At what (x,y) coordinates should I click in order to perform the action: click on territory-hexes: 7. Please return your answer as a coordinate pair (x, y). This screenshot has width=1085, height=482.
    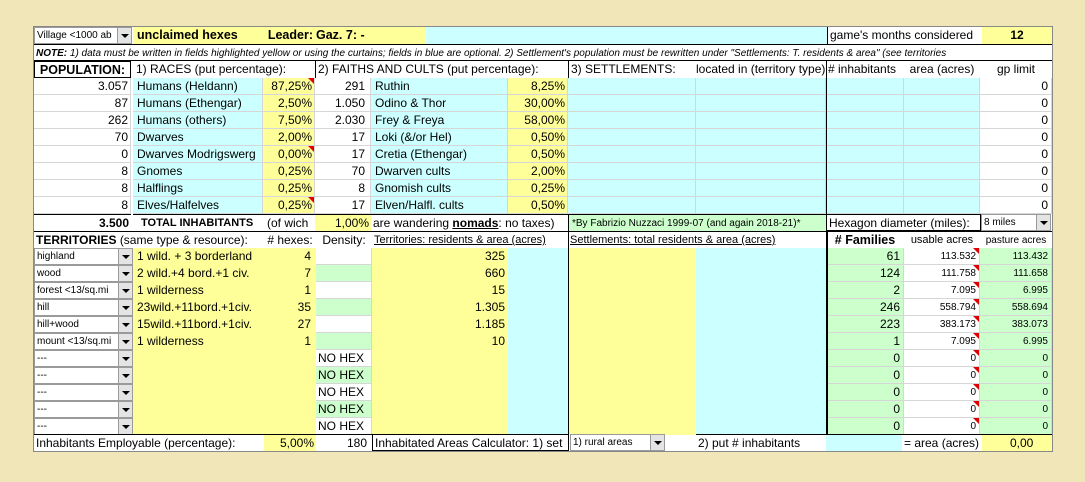
    Looking at the image, I should click on (290, 273).